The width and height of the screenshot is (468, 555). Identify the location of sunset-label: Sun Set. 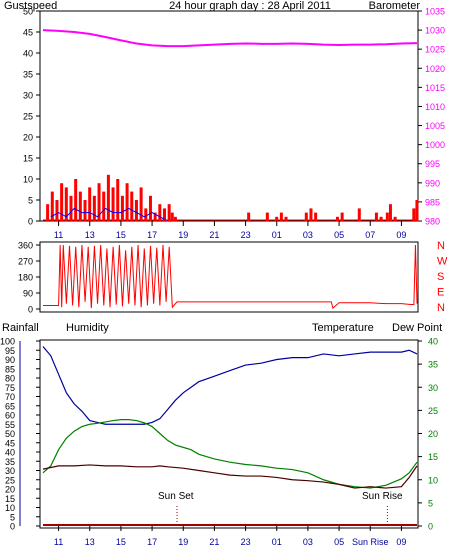
(176, 496).